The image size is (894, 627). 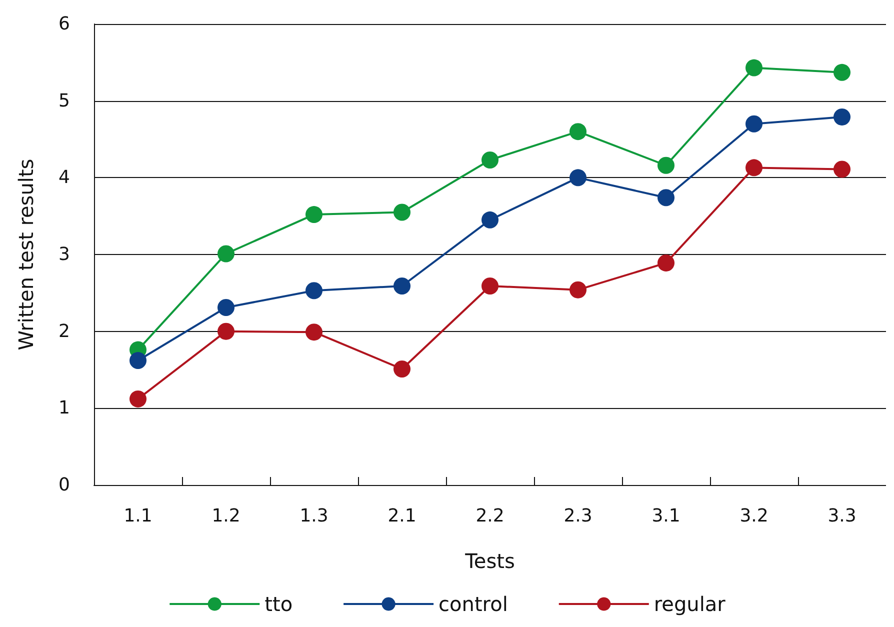 What do you see at coordinates (490, 516) in the screenshot?
I see `x-tick-label: 2.2` at bounding box center [490, 516].